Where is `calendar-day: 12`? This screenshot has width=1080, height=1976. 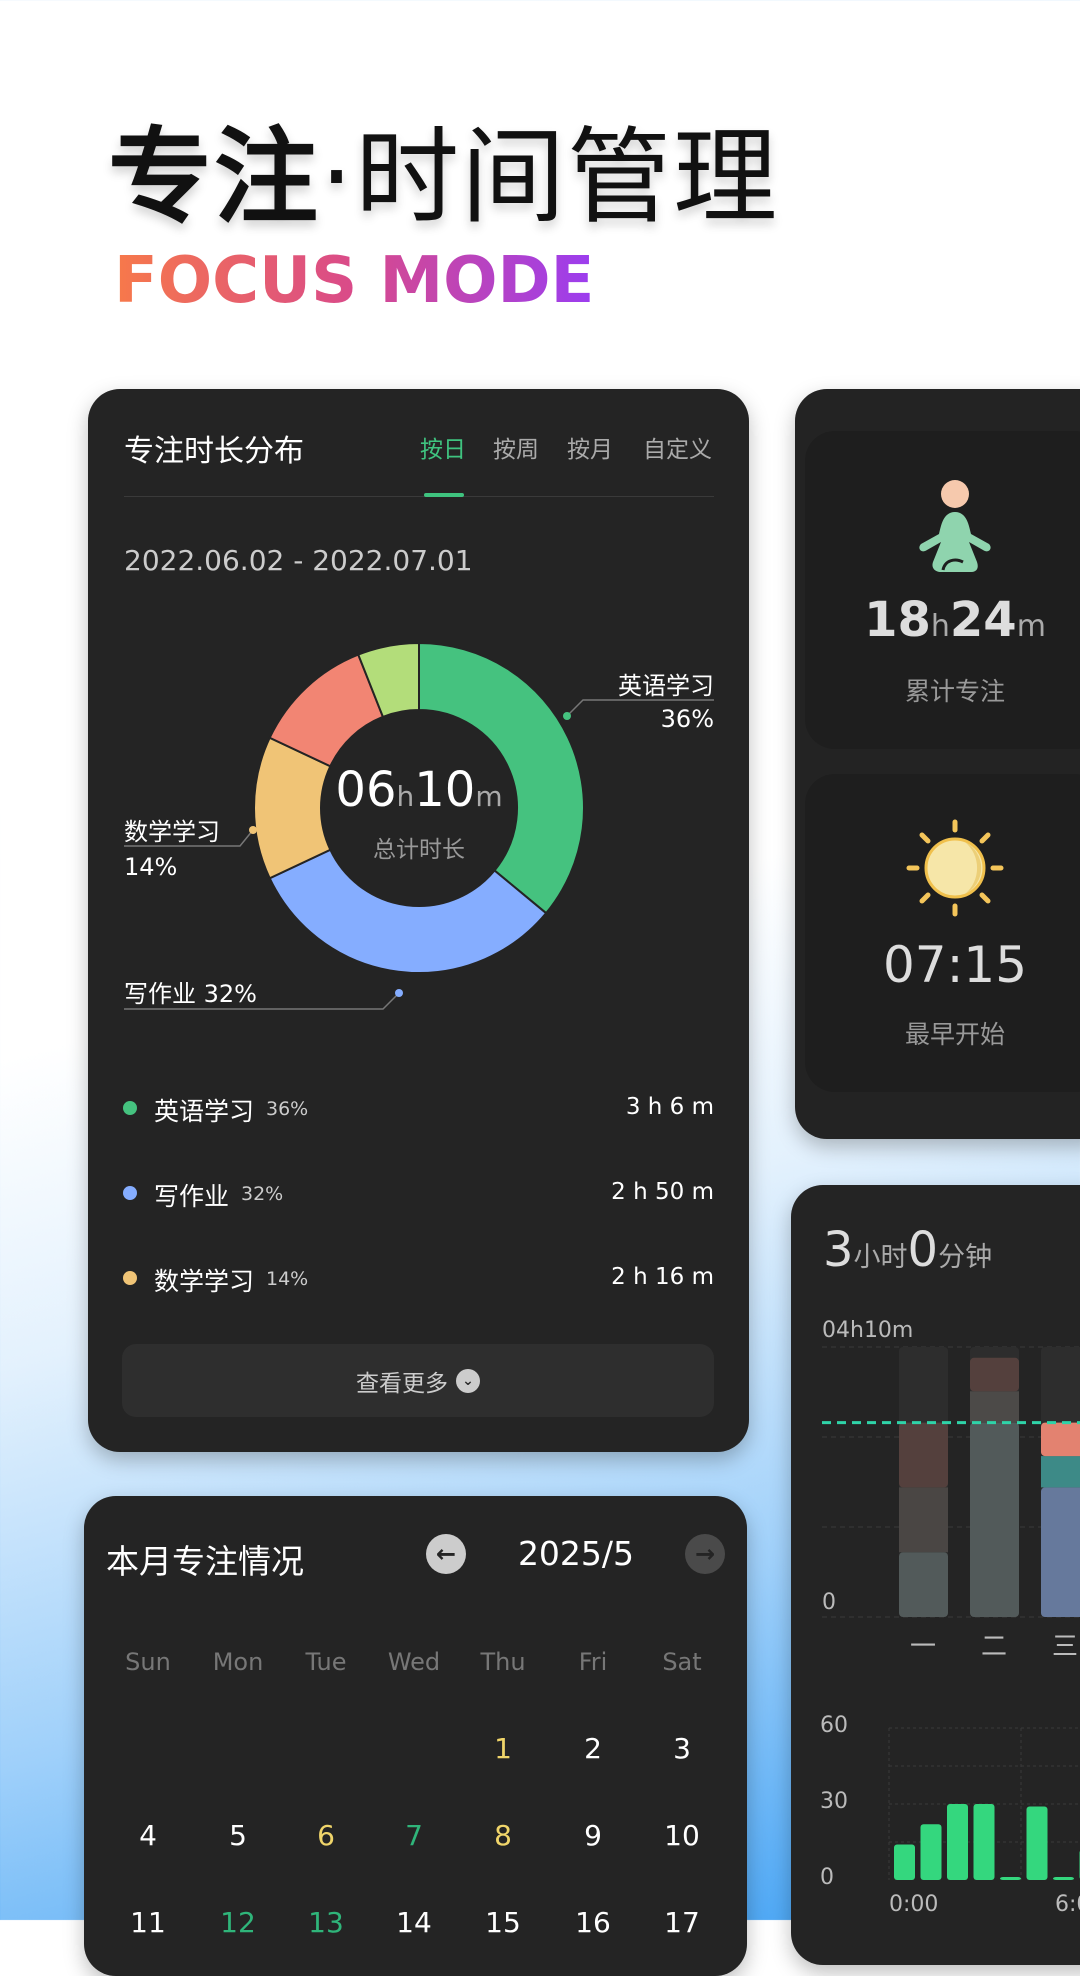
calendar-day: 12 is located at coordinates (238, 1922).